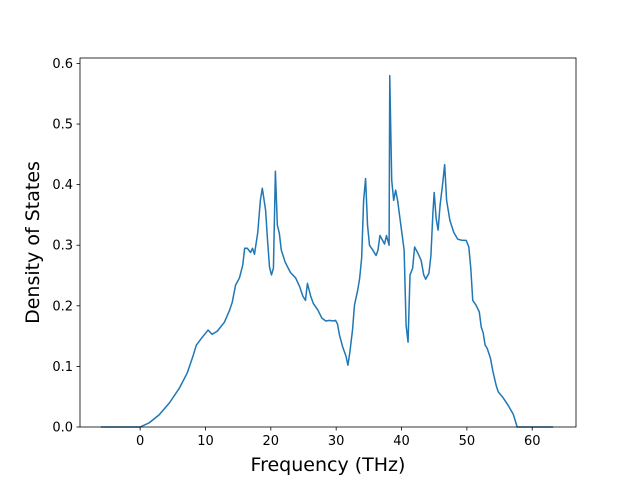 This screenshot has height=484, width=640. What do you see at coordinates (62, 185) in the screenshot?
I see `y-tick-label: 0.4` at bounding box center [62, 185].